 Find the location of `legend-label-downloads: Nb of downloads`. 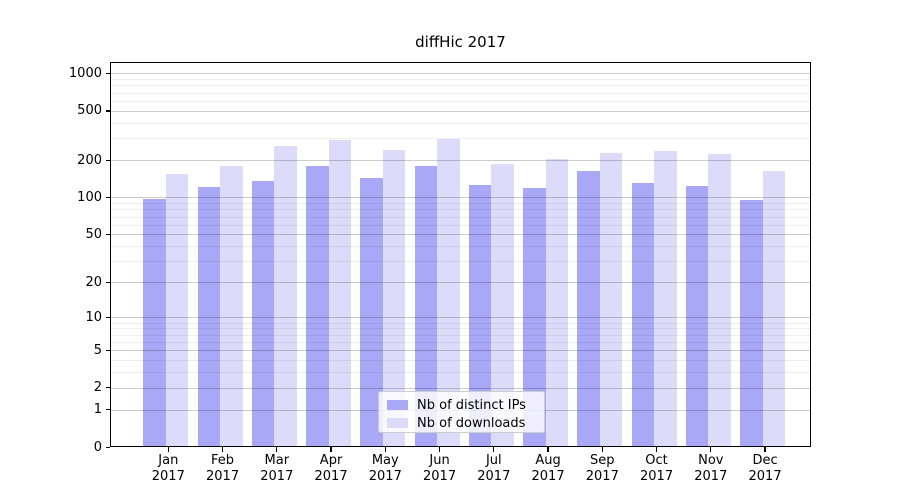

legend-label-downloads: Nb of downloads is located at coordinates (471, 423).